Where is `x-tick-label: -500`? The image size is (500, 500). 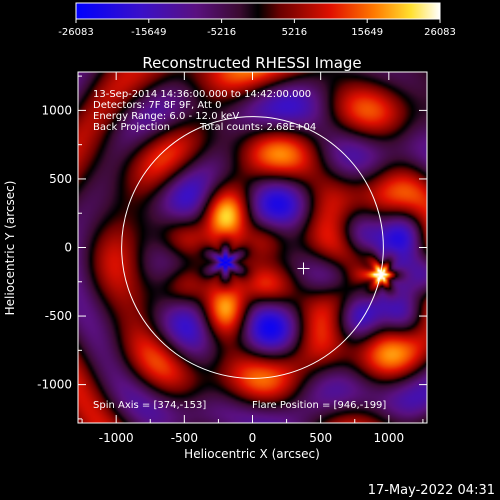
x-tick-label: -500 is located at coordinates (184, 438).